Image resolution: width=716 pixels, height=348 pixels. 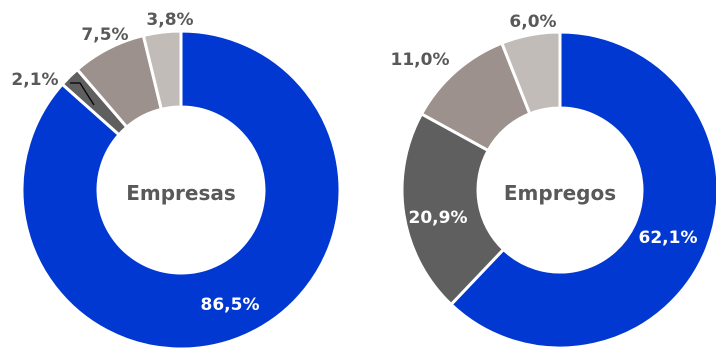 I want to click on slice-data-label: 86,5%, so click(x=230, y=305).